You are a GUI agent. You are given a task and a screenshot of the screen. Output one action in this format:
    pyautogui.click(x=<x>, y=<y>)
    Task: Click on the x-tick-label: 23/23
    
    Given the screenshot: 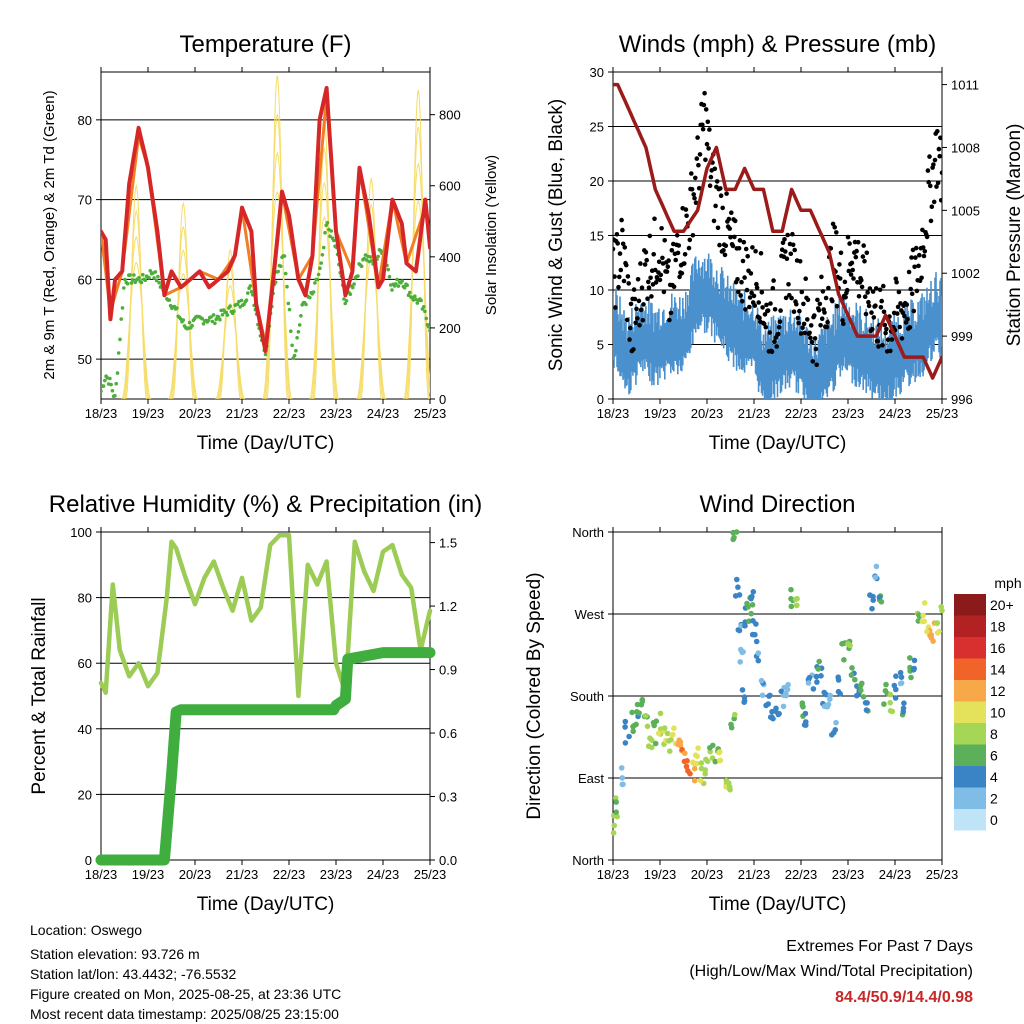 What is the action you would take?
    pyautogui.click(x=336, y=413)
    